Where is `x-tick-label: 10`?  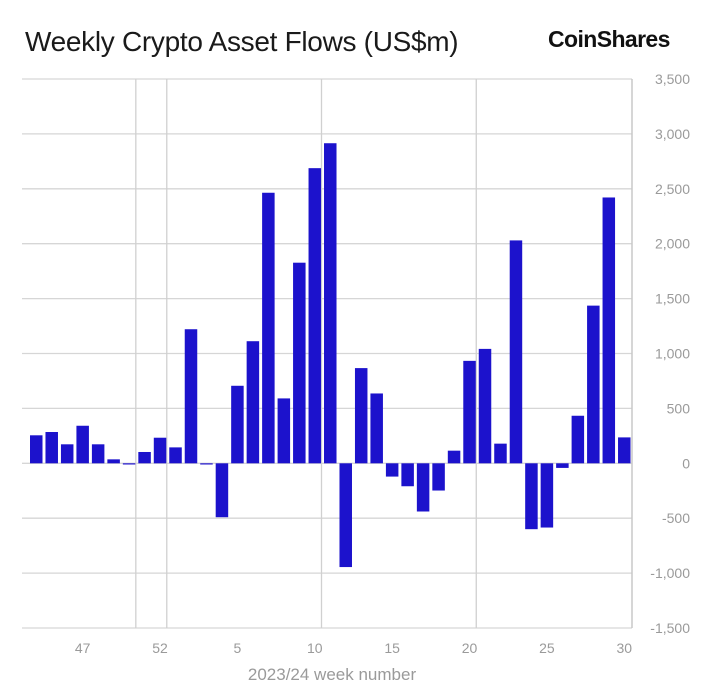
x-tick-label: 10 is located at coordinates (315, 648).